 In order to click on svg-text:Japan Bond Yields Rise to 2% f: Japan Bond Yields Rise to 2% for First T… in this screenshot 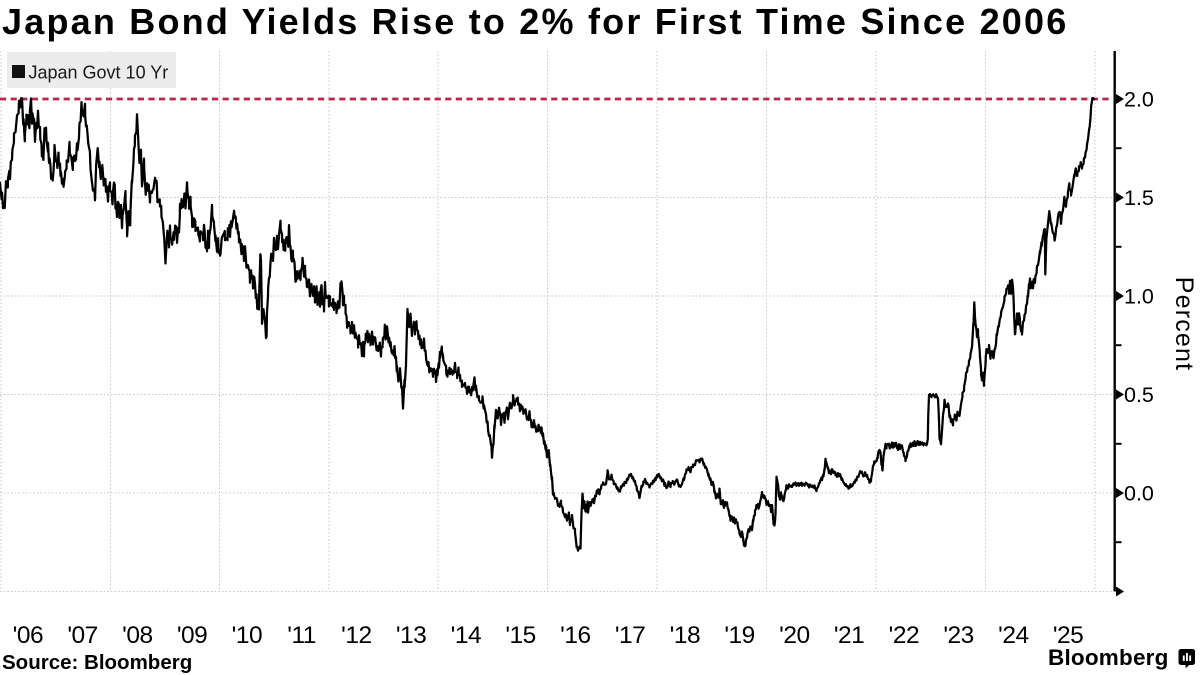, I will do `click(535, 21)`.